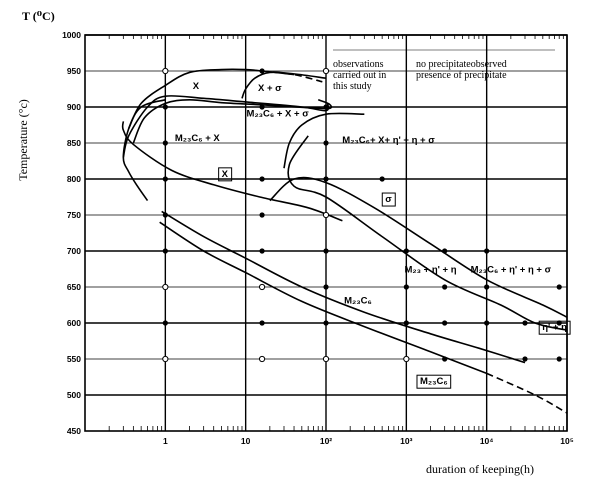 The width and height of the screenshot is (605, 498). I want to click on boxed-label-text: σ, so click(388, 199).